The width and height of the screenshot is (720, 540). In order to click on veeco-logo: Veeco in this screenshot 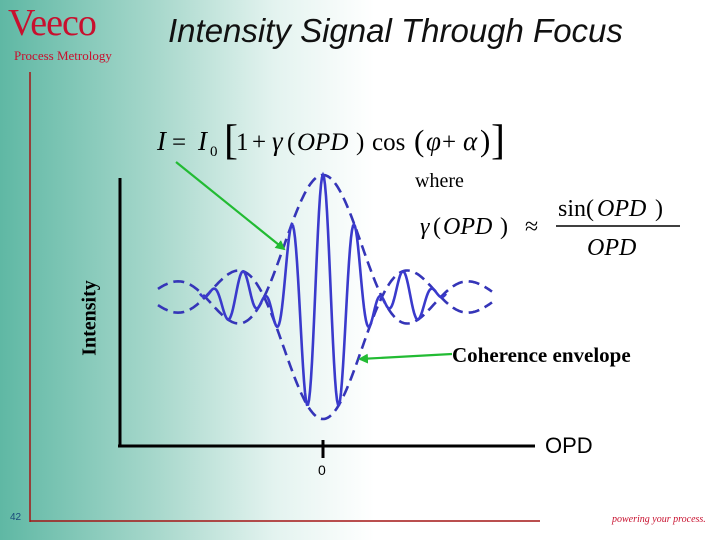, I will do `click(52, 23)`.